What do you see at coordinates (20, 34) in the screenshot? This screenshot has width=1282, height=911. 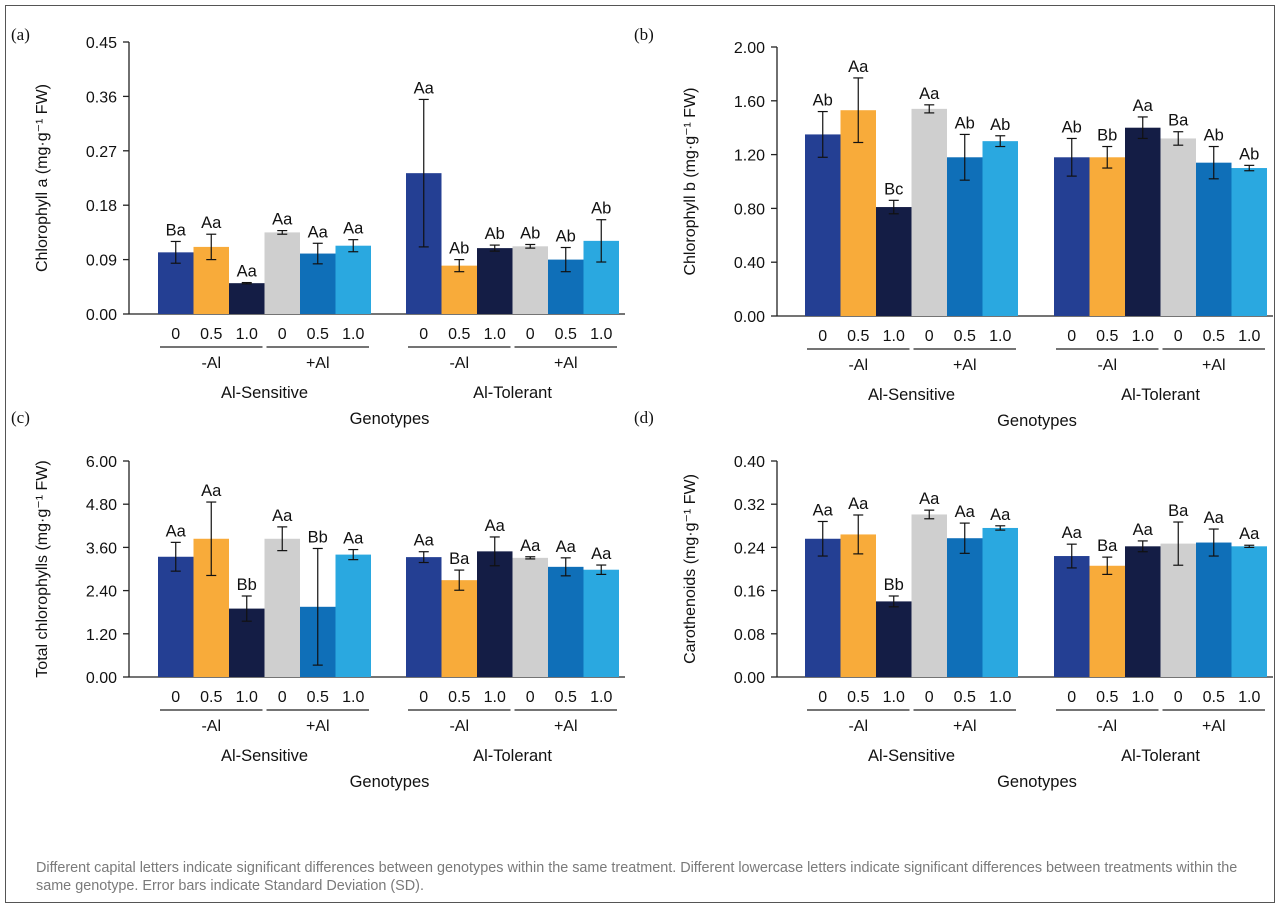 I see `panel-letter: (a)` at bounding box center [20, 34].